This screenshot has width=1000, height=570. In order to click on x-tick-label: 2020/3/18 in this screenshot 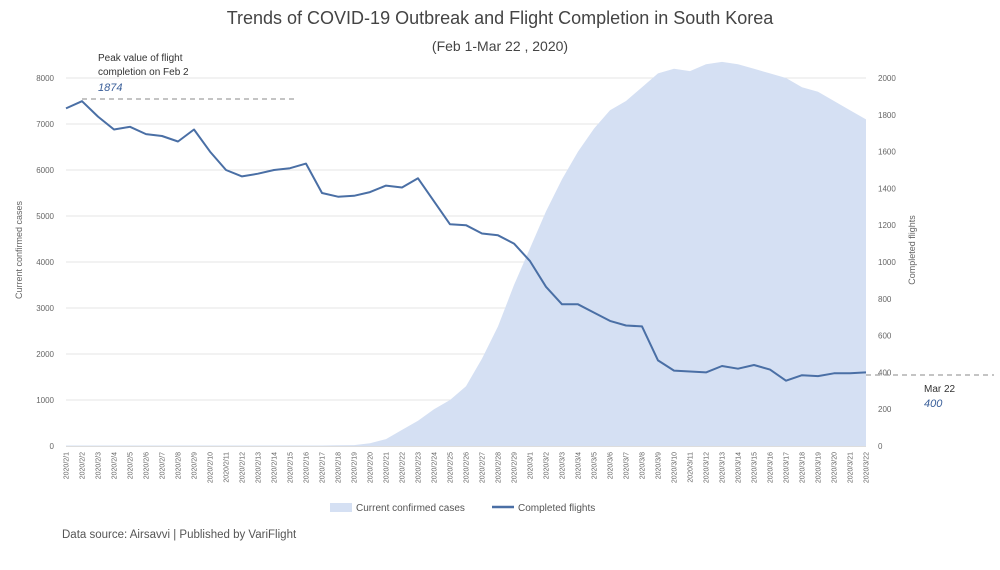, I will do `click(803, 467)`.